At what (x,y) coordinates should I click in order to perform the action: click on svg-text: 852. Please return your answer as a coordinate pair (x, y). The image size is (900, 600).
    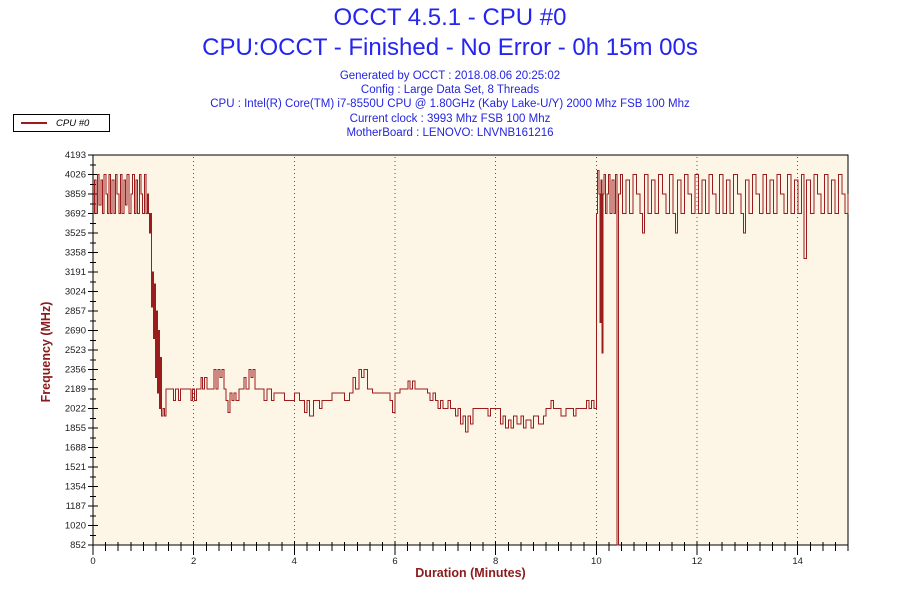
    Looking at the image, I should click on (78, 545).